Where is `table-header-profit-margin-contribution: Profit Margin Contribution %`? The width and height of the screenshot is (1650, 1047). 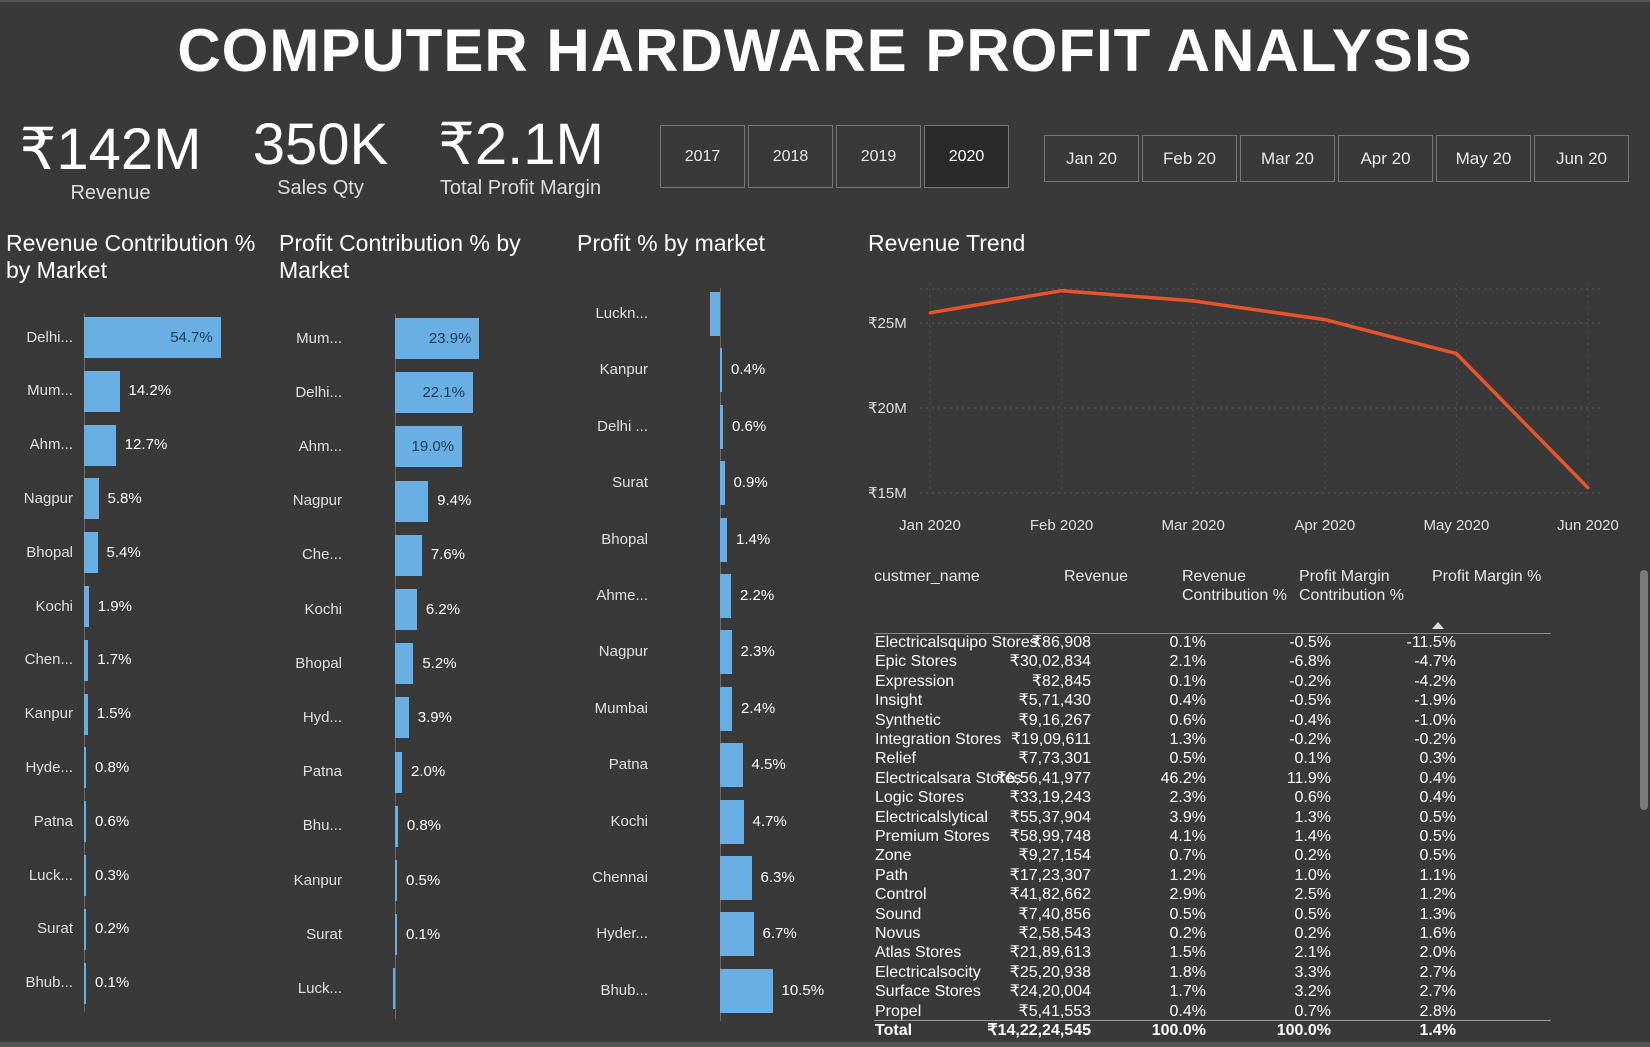
table-header-profit-margin-contribution: Profit Margin Contribution % is located at coordinates (1351, 586).